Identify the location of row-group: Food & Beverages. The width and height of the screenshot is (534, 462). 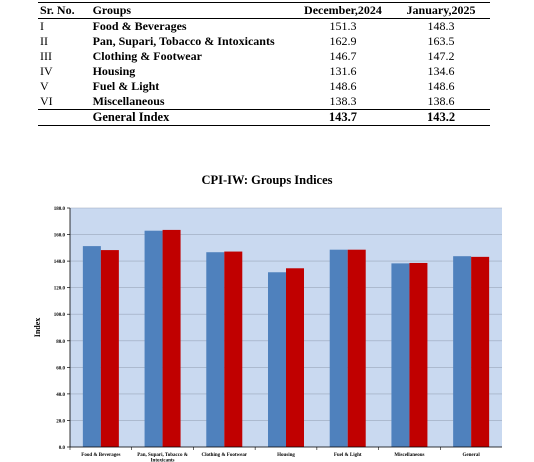
(139, 26).